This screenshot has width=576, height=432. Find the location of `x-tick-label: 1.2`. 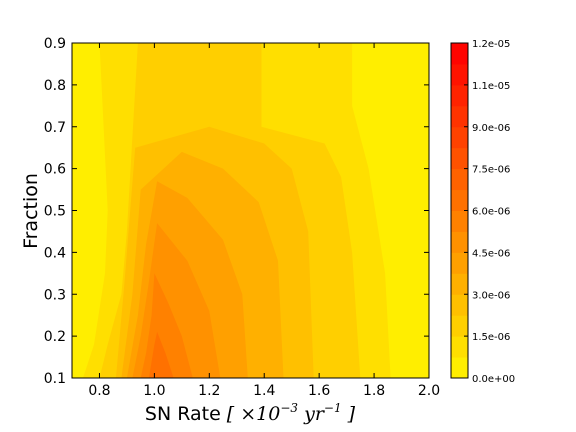

x-tick-label: 1.2 is located at coordinates (209, 391).